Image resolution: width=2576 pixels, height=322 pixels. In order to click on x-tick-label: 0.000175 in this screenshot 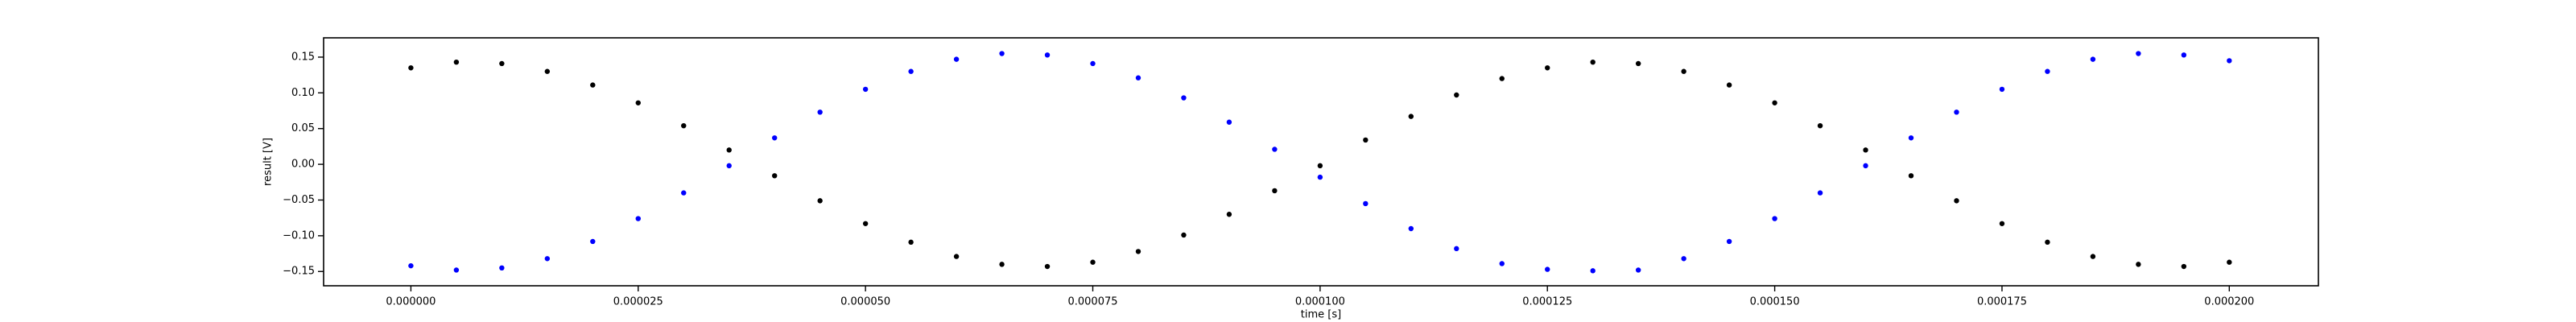, I will do `click(2002, 302)`.